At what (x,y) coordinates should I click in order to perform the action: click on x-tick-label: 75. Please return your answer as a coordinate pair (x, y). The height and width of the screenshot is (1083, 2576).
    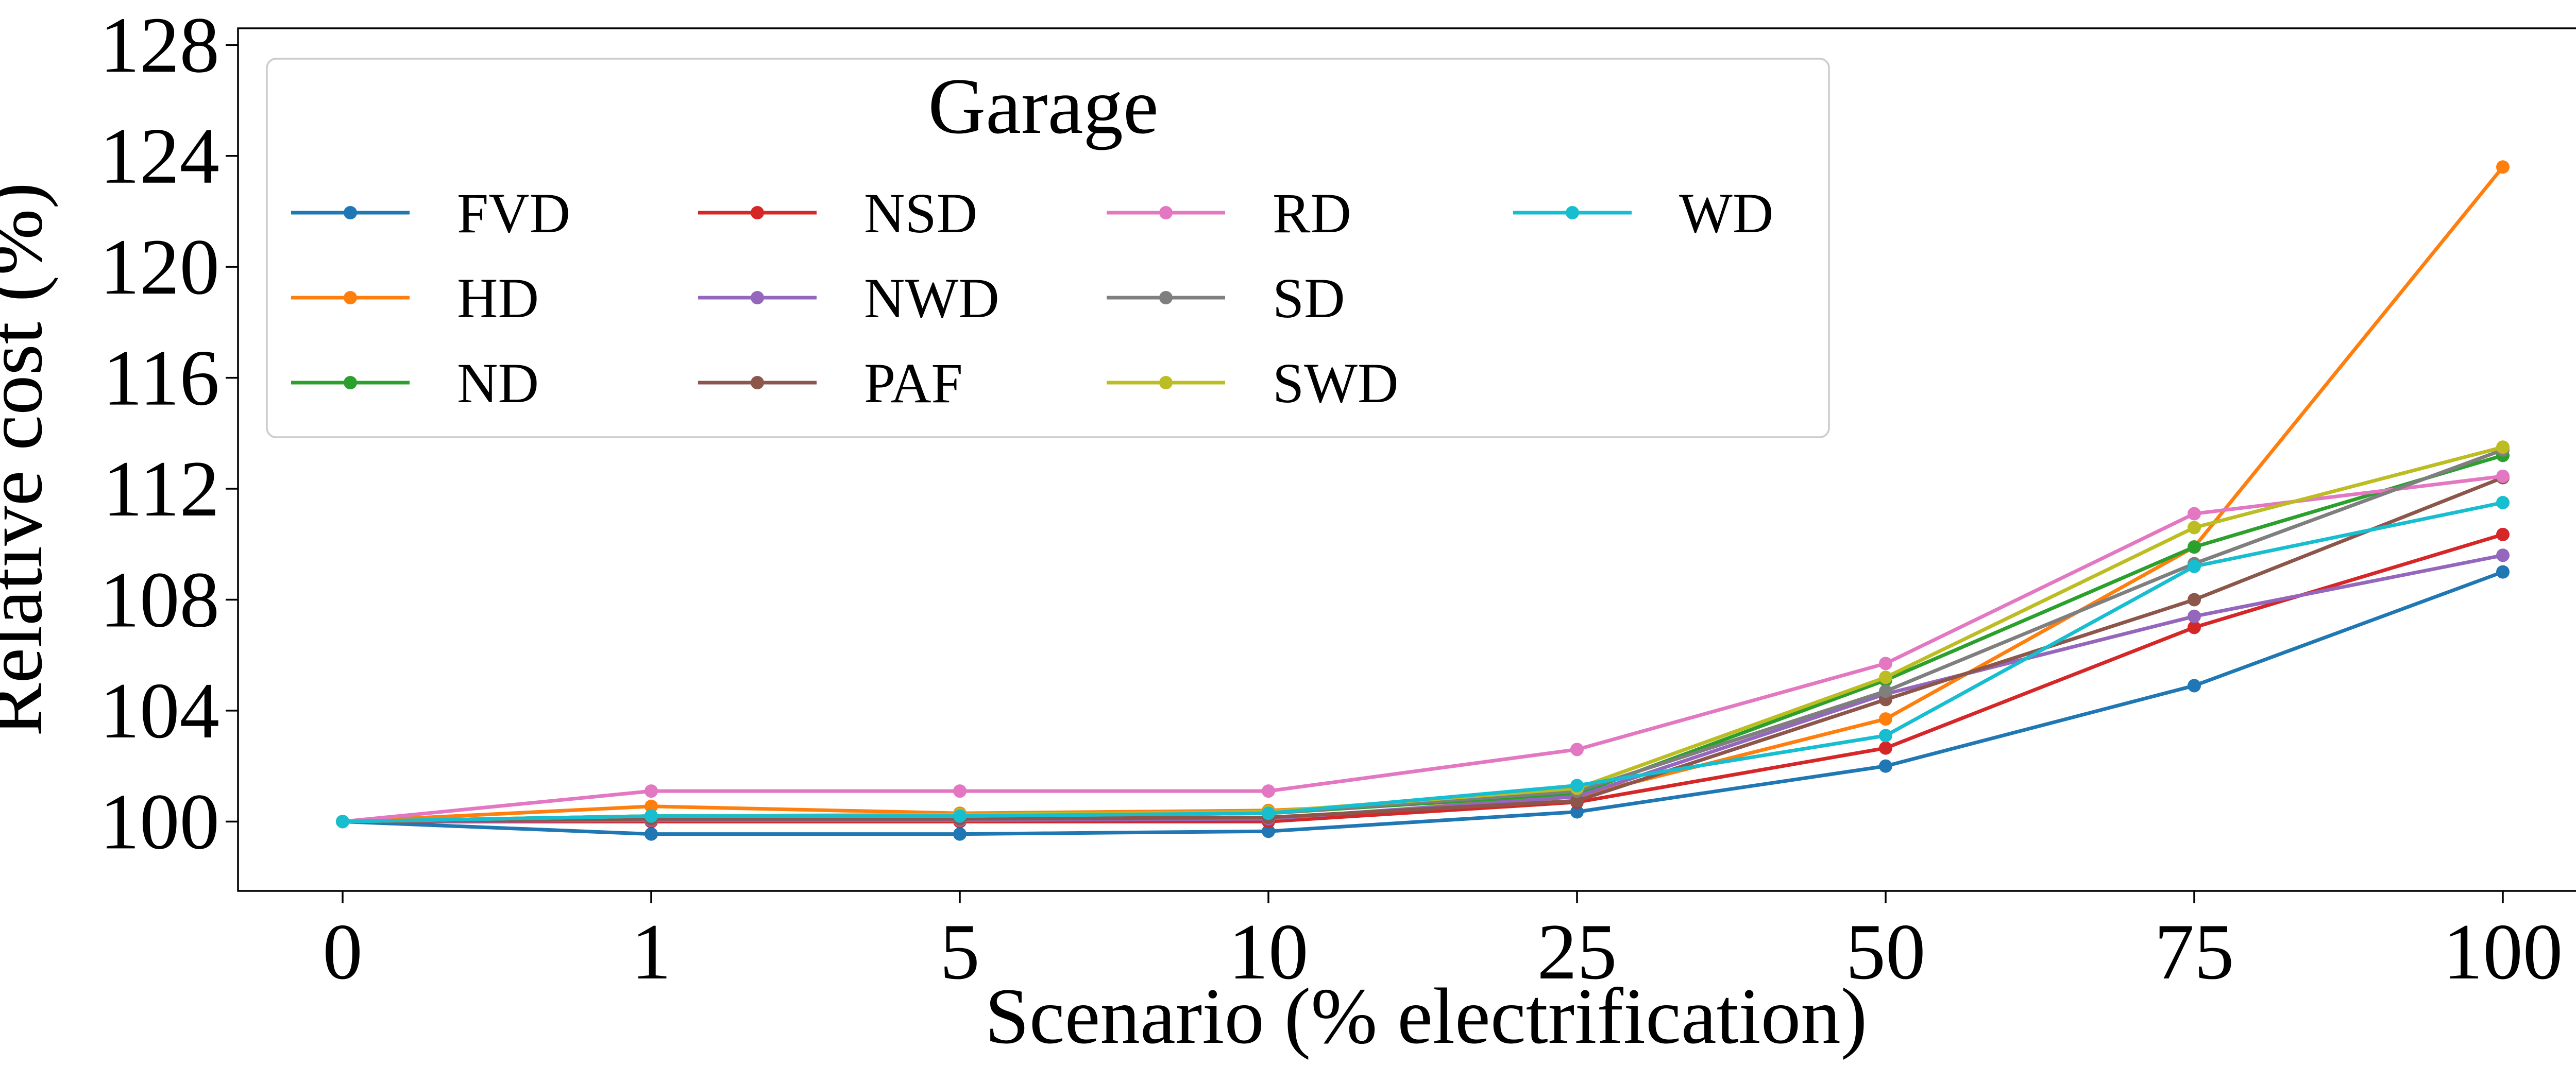
    Looking at the image, I should click on (2195, 951).